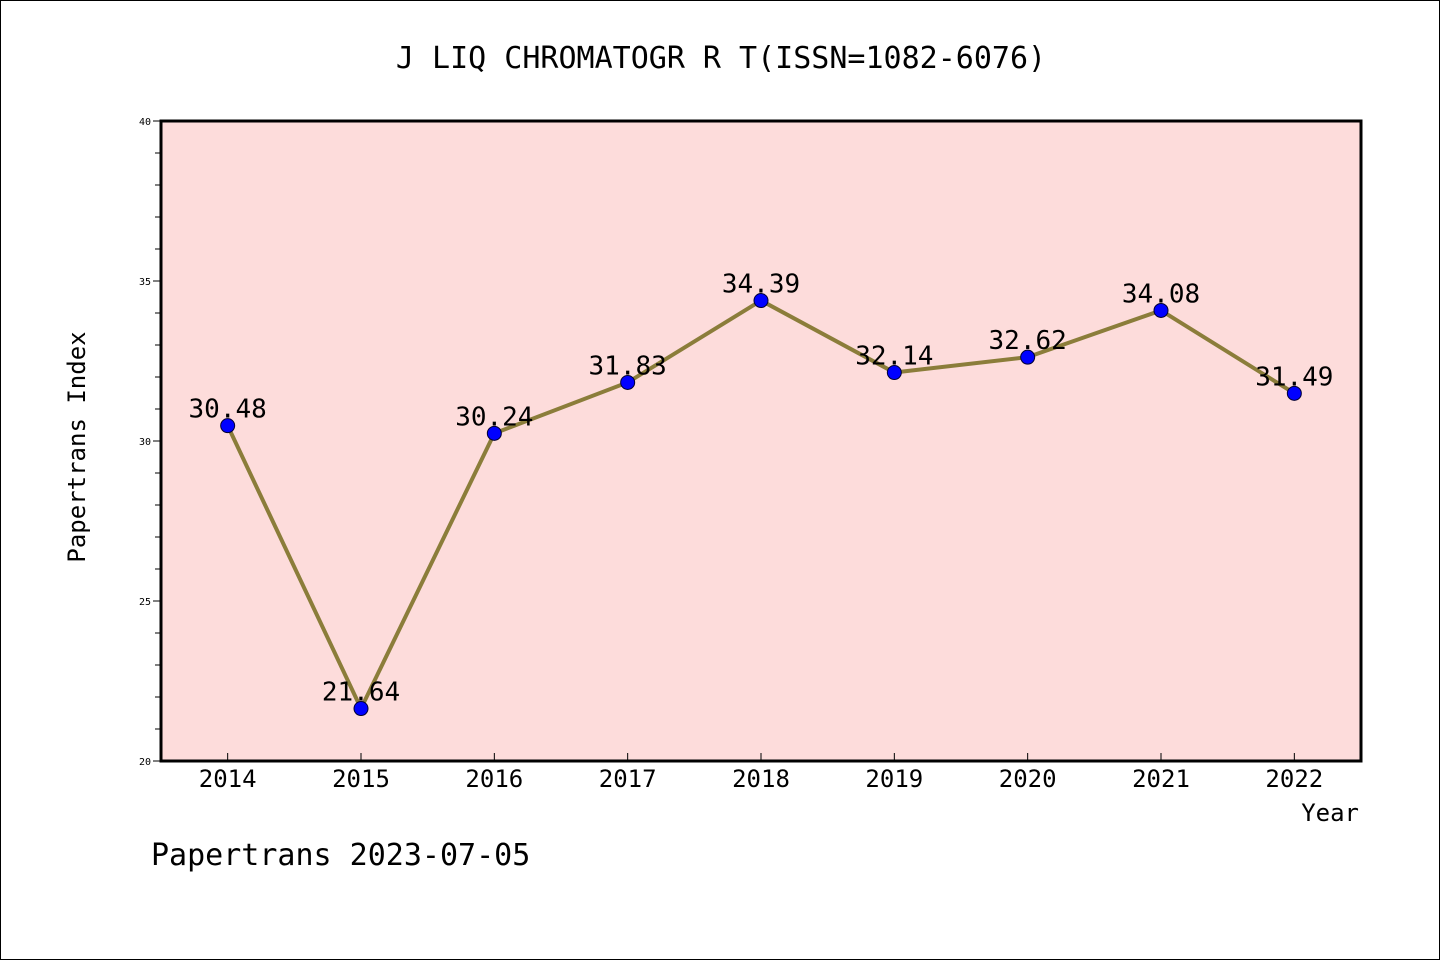 This screenshot has height=963, width=1440. Describe the element at coordinates (1161, 294) in the screenshot. I see `data-label: 34.08` at that location.